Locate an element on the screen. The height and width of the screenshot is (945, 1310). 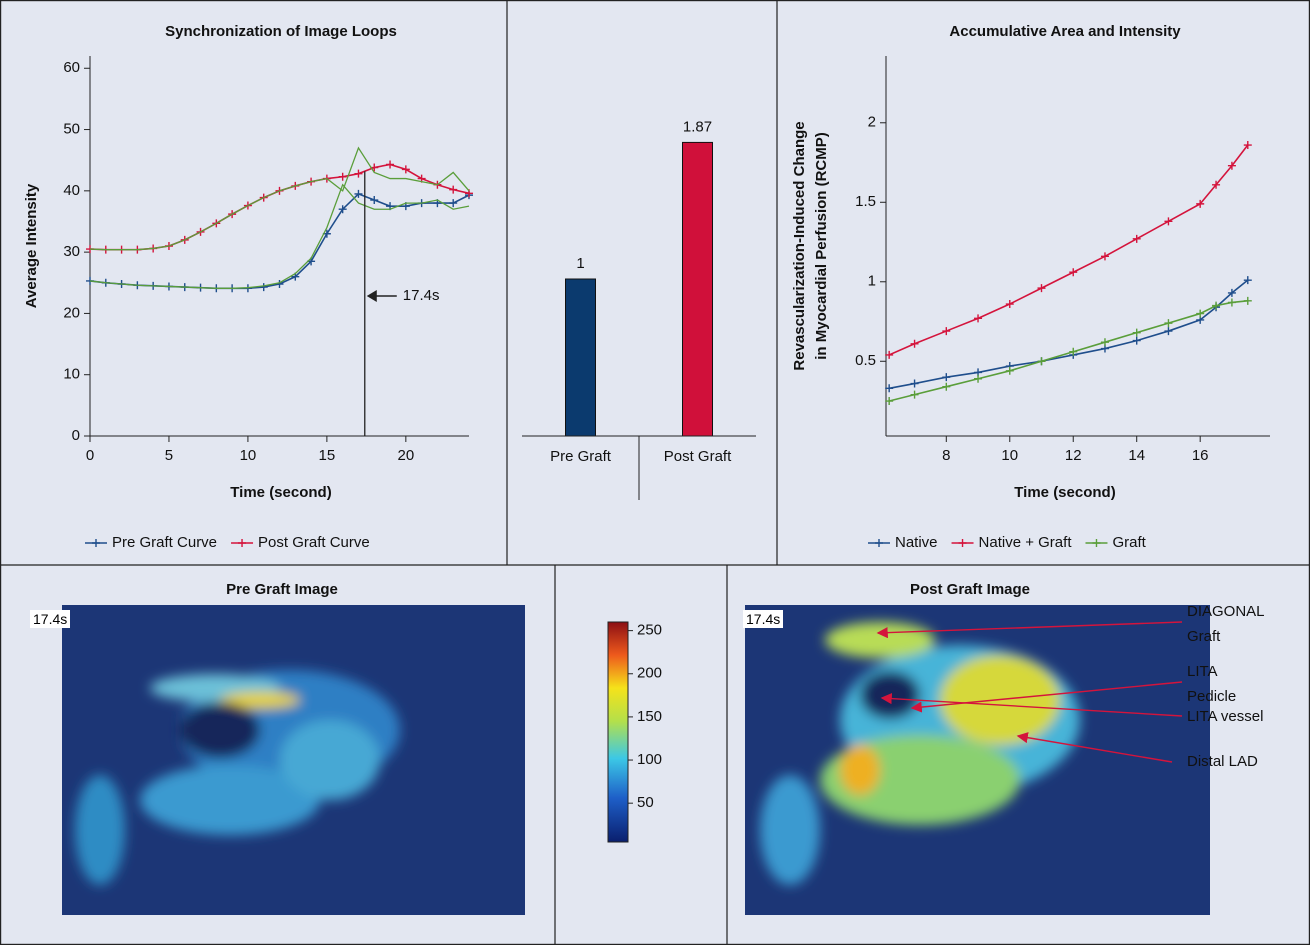
y-axis-label: Revascularization-Induced Change is located at coordinates (799, 245).